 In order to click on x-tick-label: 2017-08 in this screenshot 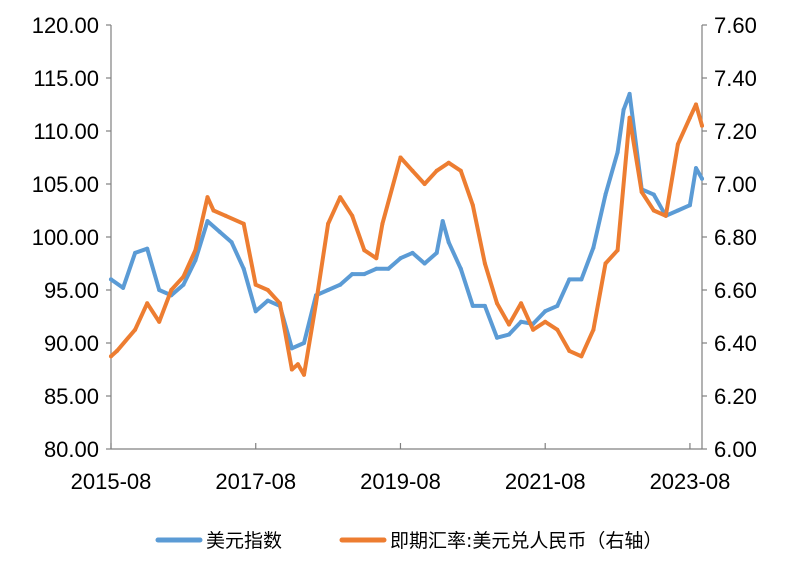, I will do `click(255, 481)`.